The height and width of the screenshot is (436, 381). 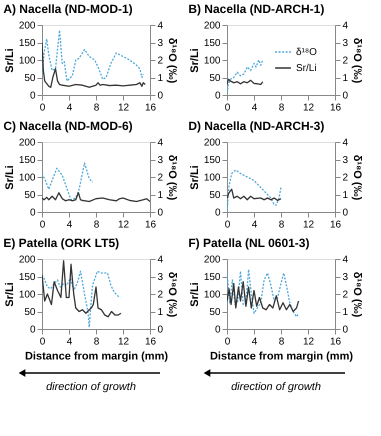 What do you see at coordinates (256, 9) in the screenshot?
I see `chart-title: B) Nacella (ND-ARCH-1)` at bounding box center [256, 9].